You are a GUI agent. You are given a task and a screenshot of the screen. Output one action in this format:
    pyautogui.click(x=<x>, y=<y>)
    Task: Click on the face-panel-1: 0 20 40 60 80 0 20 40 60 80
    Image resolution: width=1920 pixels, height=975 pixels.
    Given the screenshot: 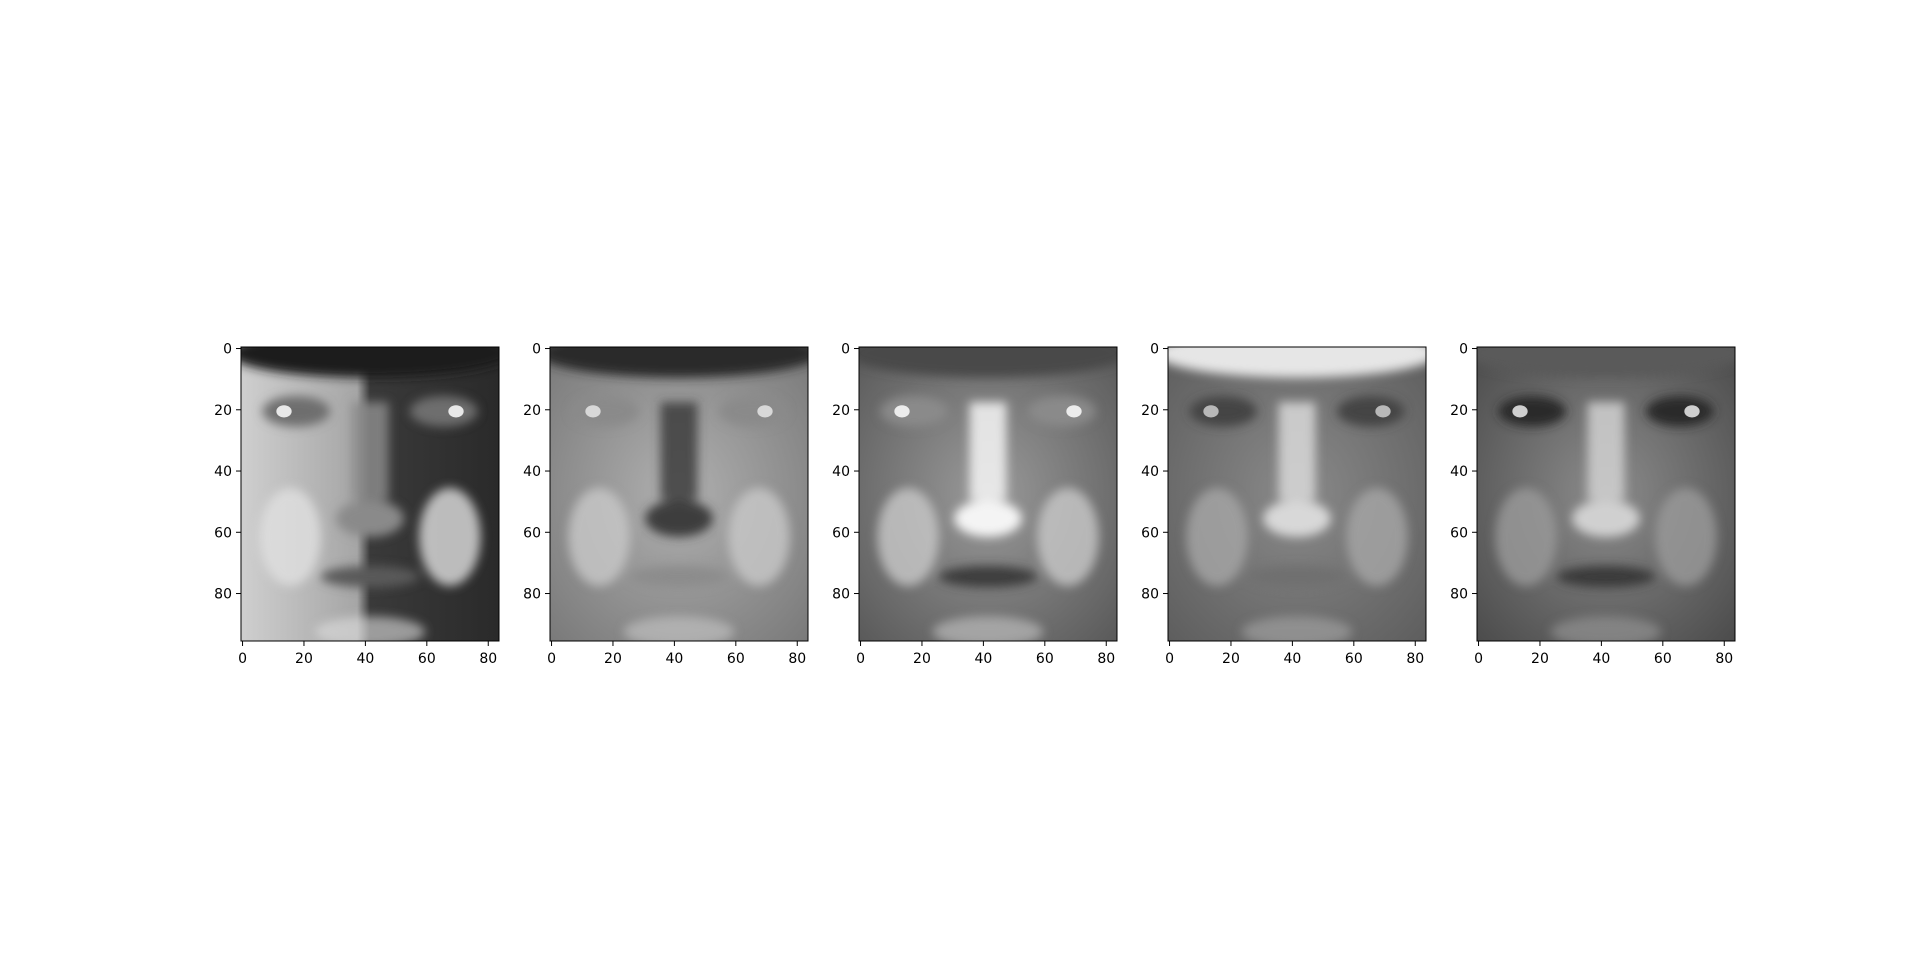 What is the action you would take?
    pyautogui.click(x=357, y=504)
    